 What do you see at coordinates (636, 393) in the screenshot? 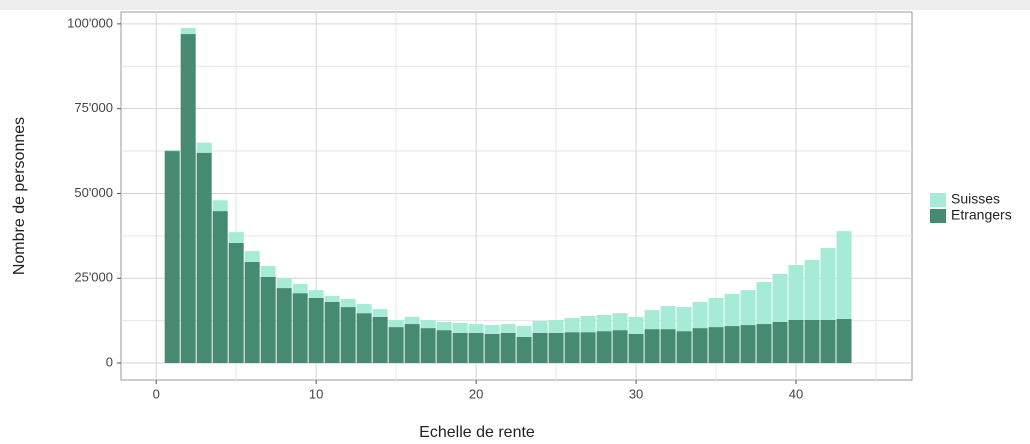
I see `x-tick-label: 30` at bounding box center [636, 393].